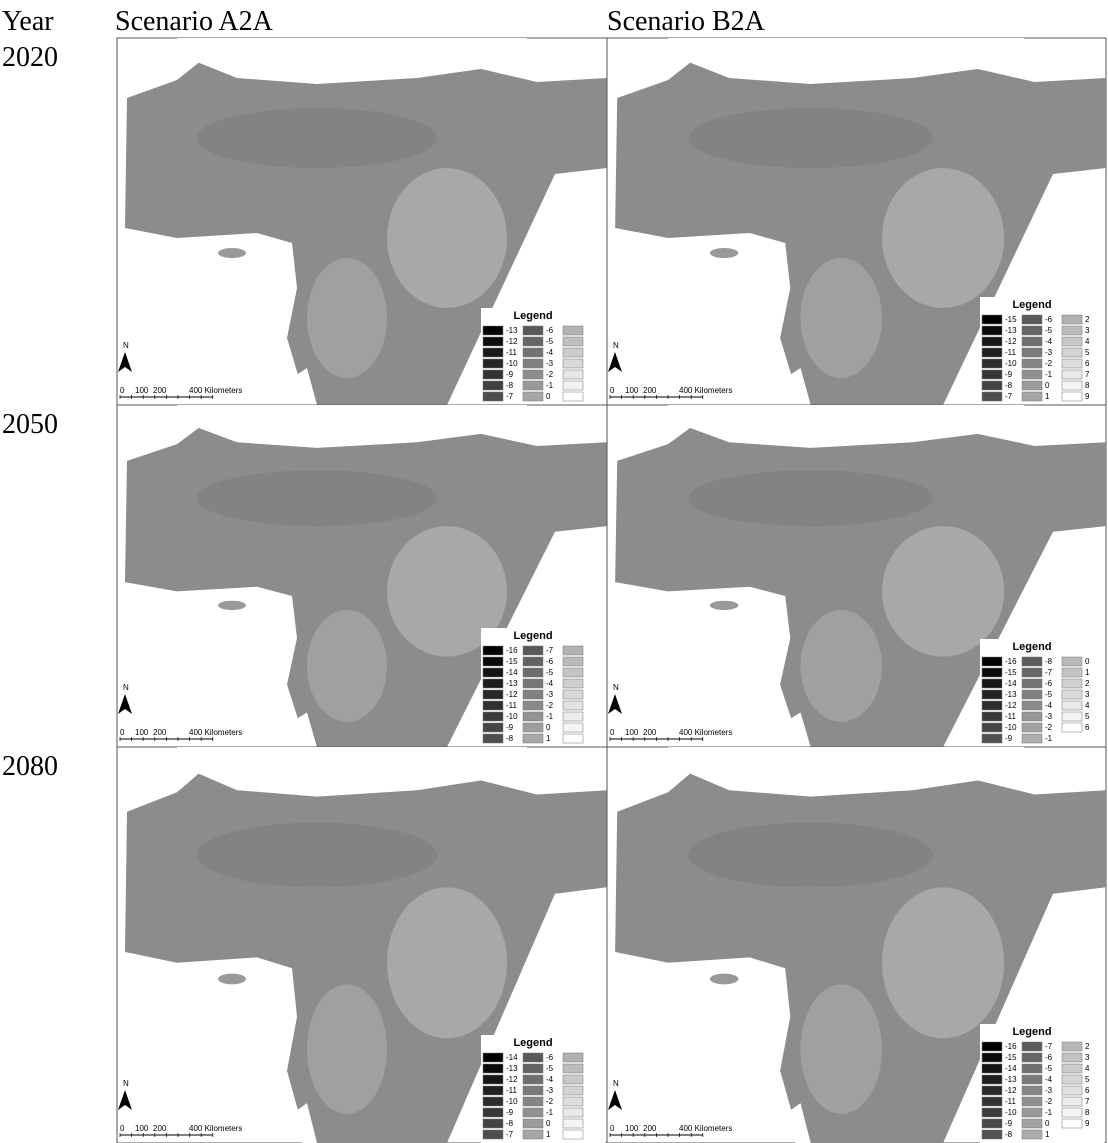 This screenshot has height=1143, width=1108. Describe the element at coordinates (532, 316) in the screenshot. I see `legend-title: Legend` at that location.